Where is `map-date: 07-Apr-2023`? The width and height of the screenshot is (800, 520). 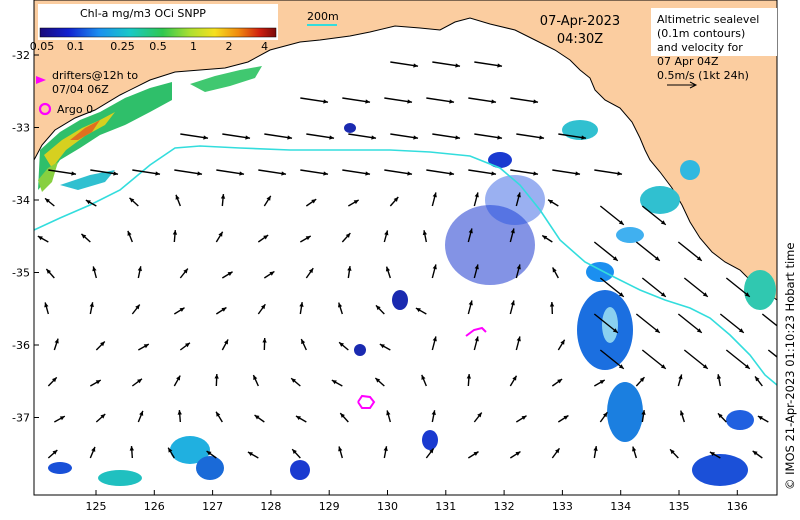
map-date: 07-Apr-2023 is located at coordinates (580, 21).